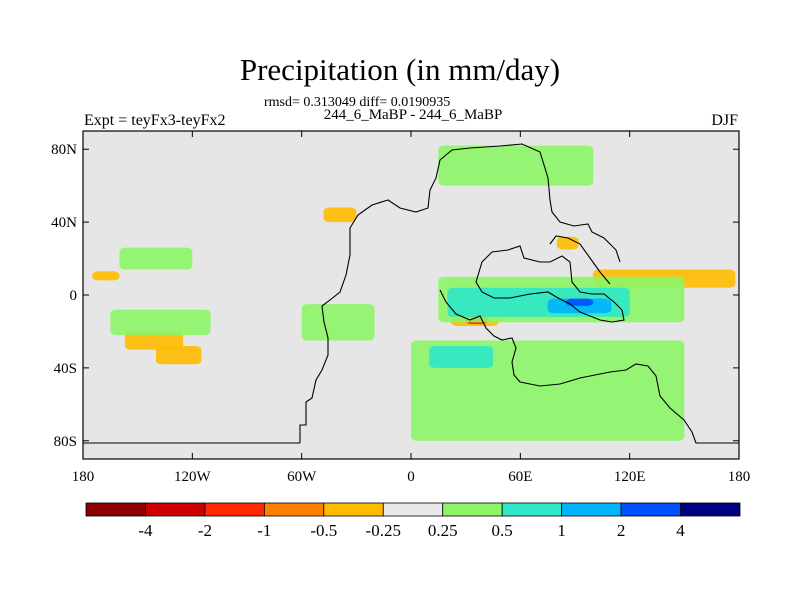  I want to click on y-tick-label: 80S, so click(65, 442).